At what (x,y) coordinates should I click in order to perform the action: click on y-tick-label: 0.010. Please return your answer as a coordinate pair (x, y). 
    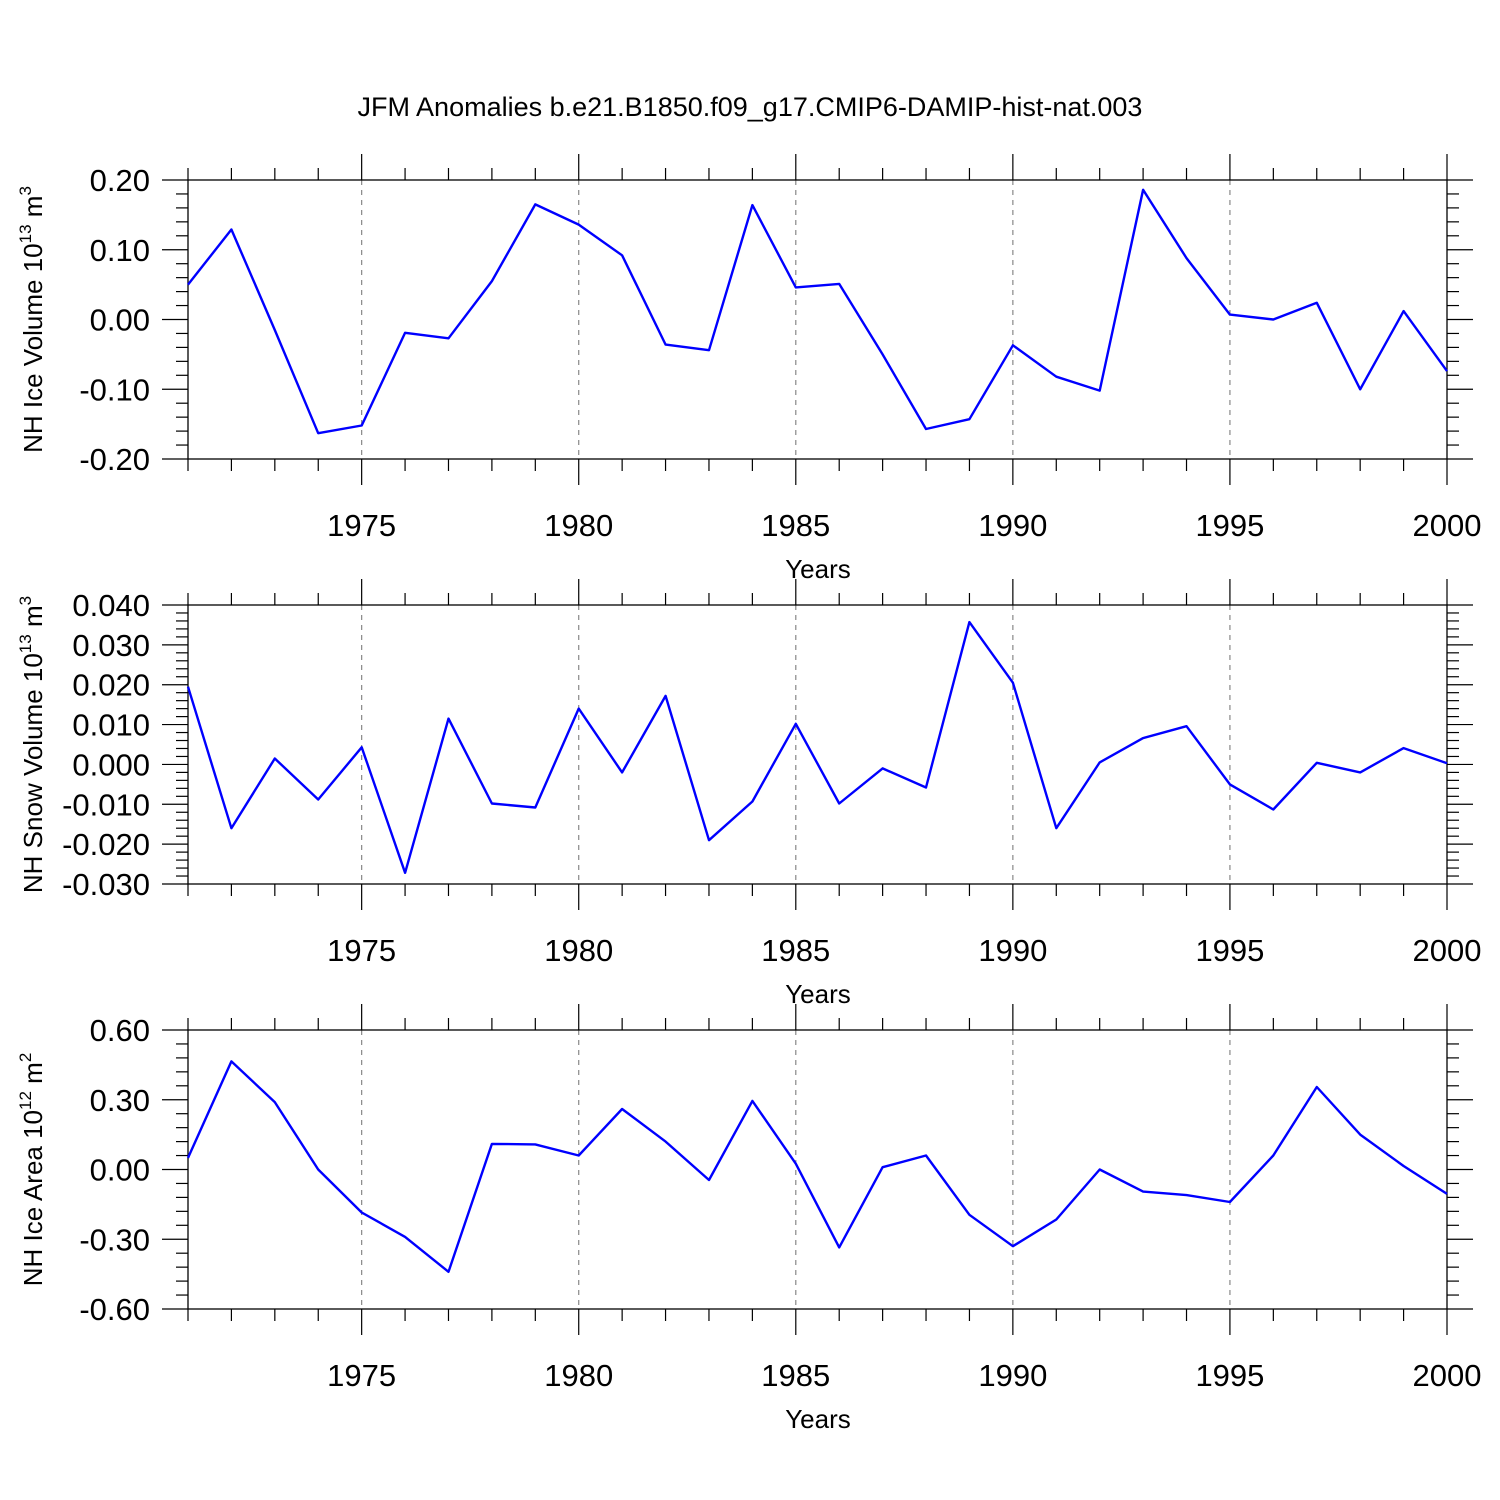
    Looking at the image, I should click on (111, 725).